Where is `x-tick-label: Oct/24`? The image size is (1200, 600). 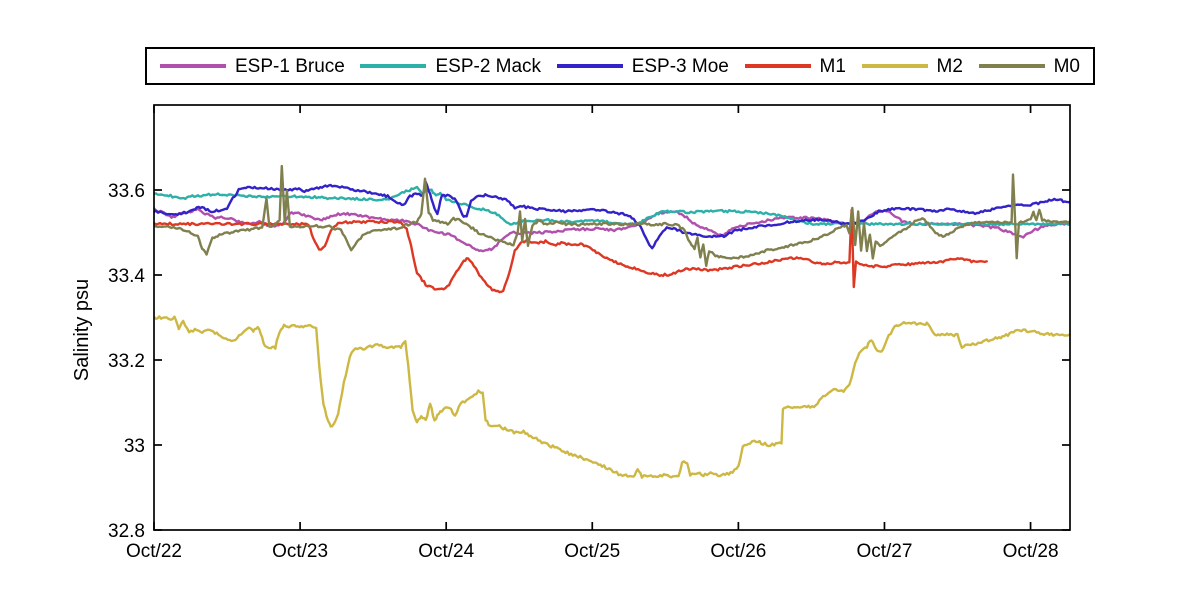 x-tick-label: Oct/24 is located at coordinates (446, 551).